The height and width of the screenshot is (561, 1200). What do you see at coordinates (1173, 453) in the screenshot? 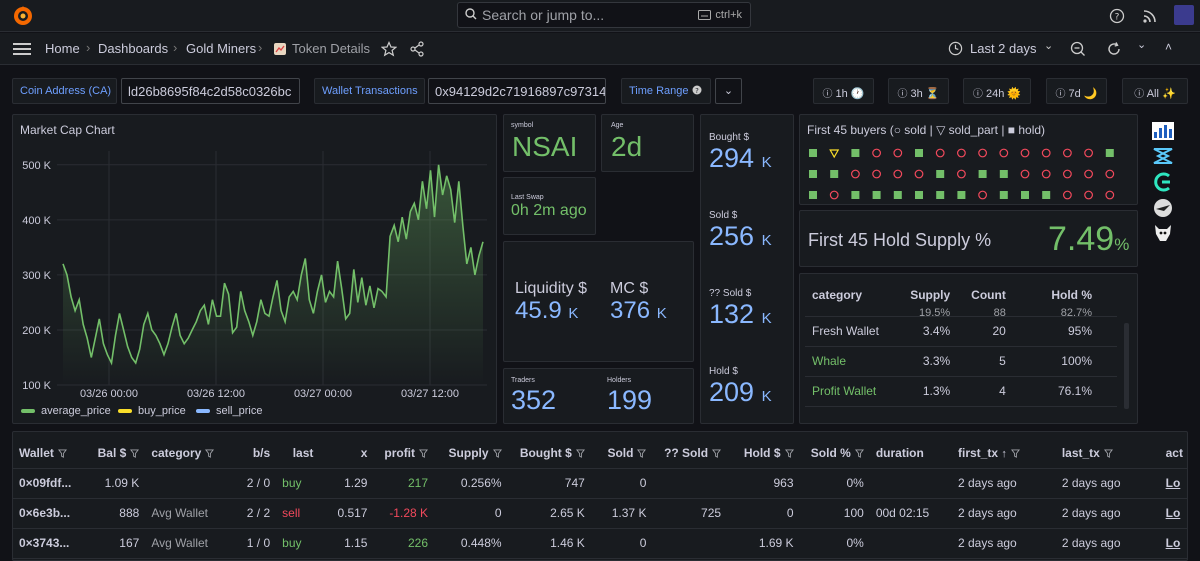
I see `wallet-table-header-16: act` at bounding box center [1173, 453].